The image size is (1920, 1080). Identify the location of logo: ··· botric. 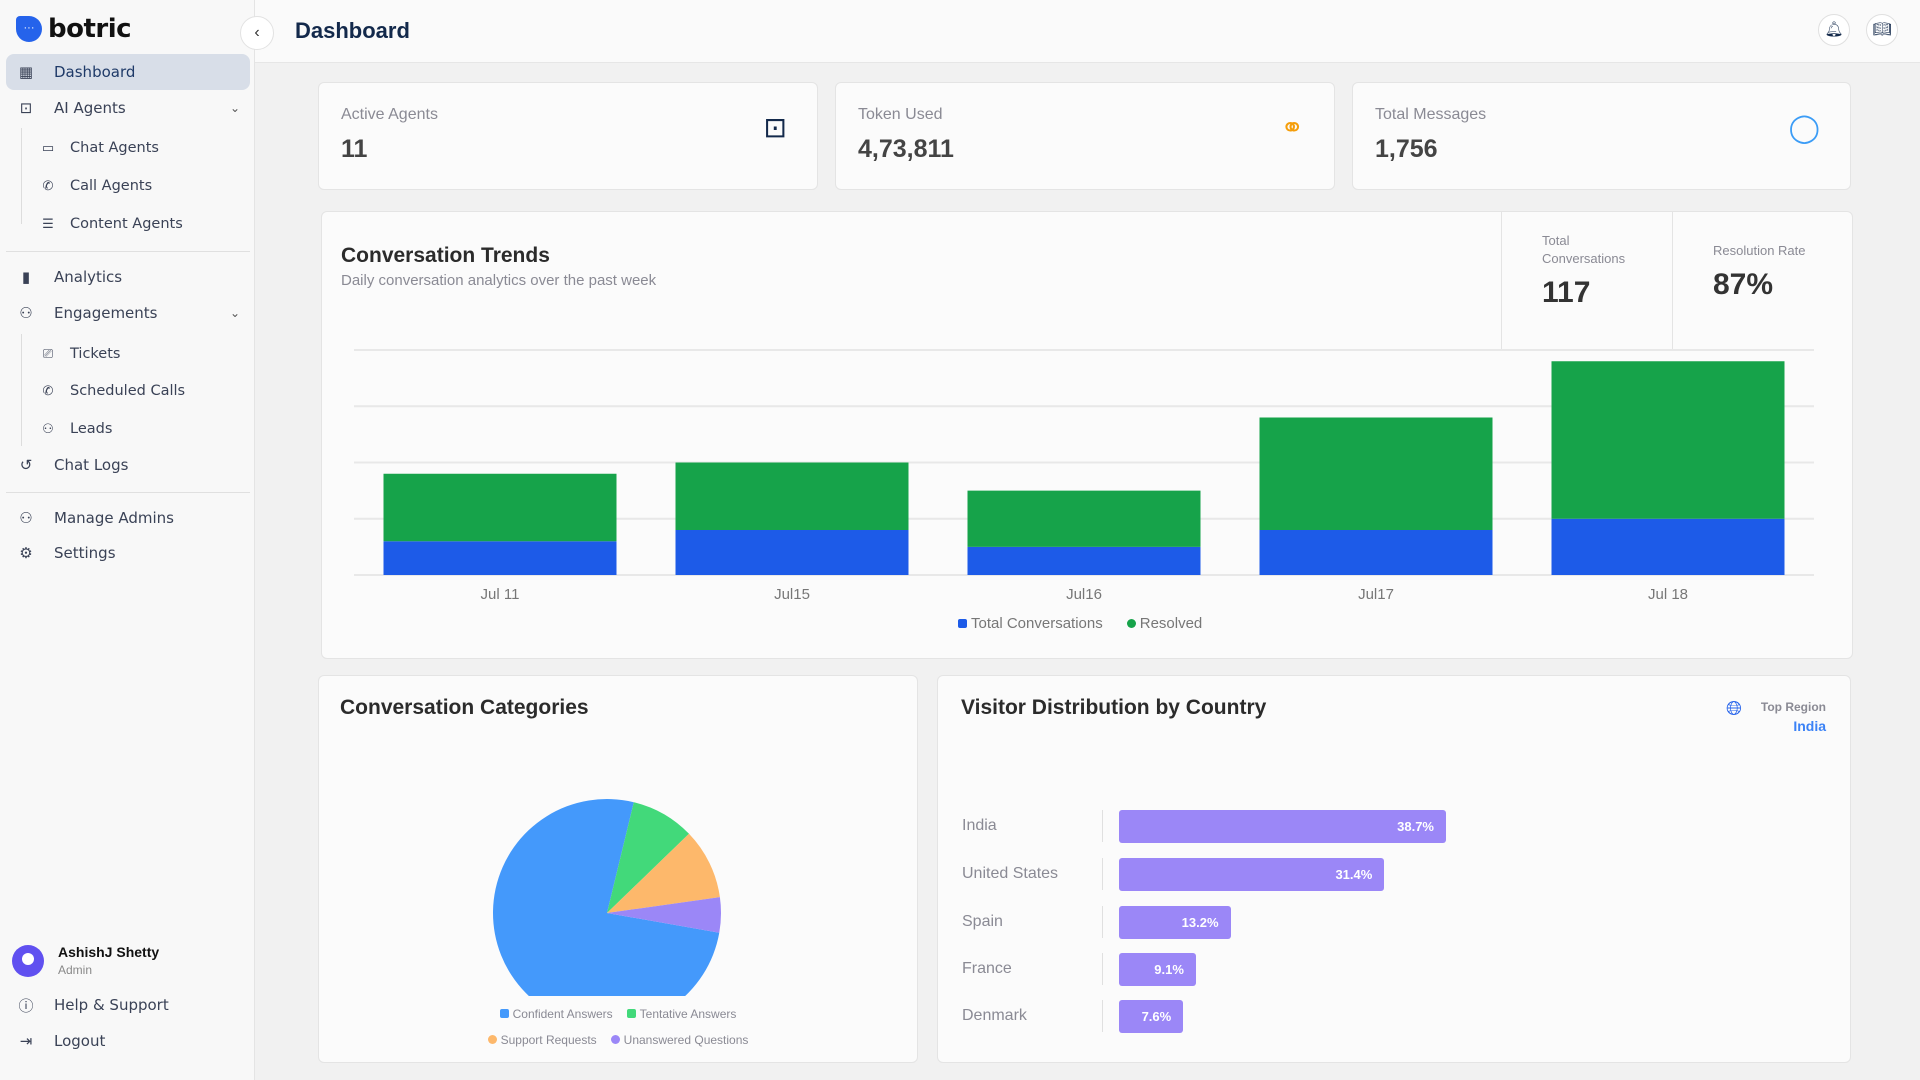
(74, 29).